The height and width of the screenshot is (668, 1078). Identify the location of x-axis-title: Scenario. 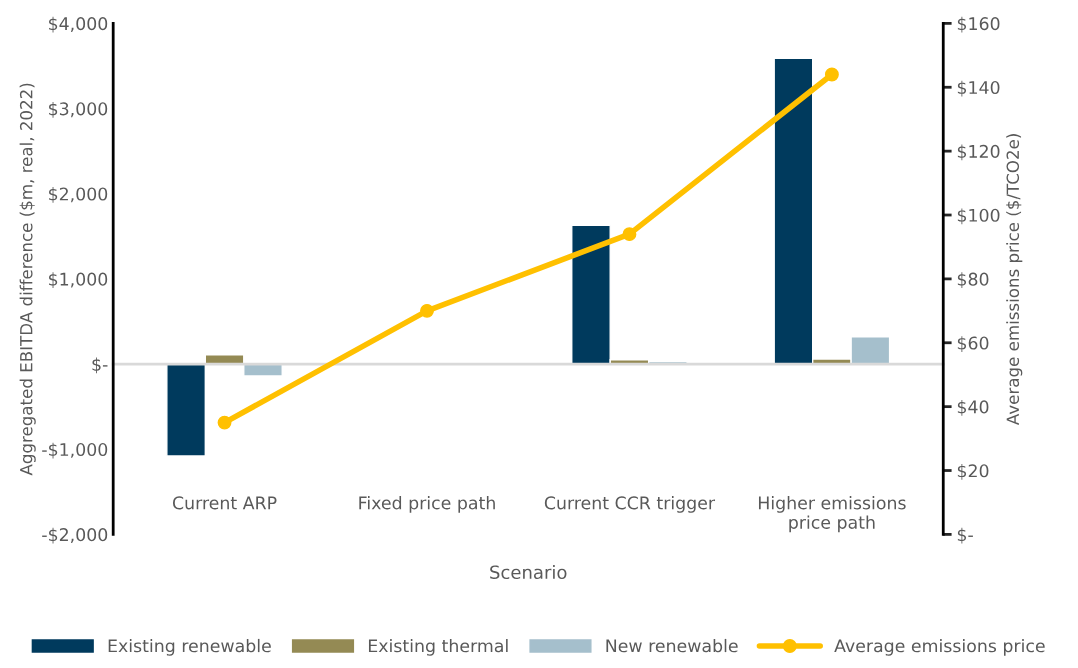
(528, 572).